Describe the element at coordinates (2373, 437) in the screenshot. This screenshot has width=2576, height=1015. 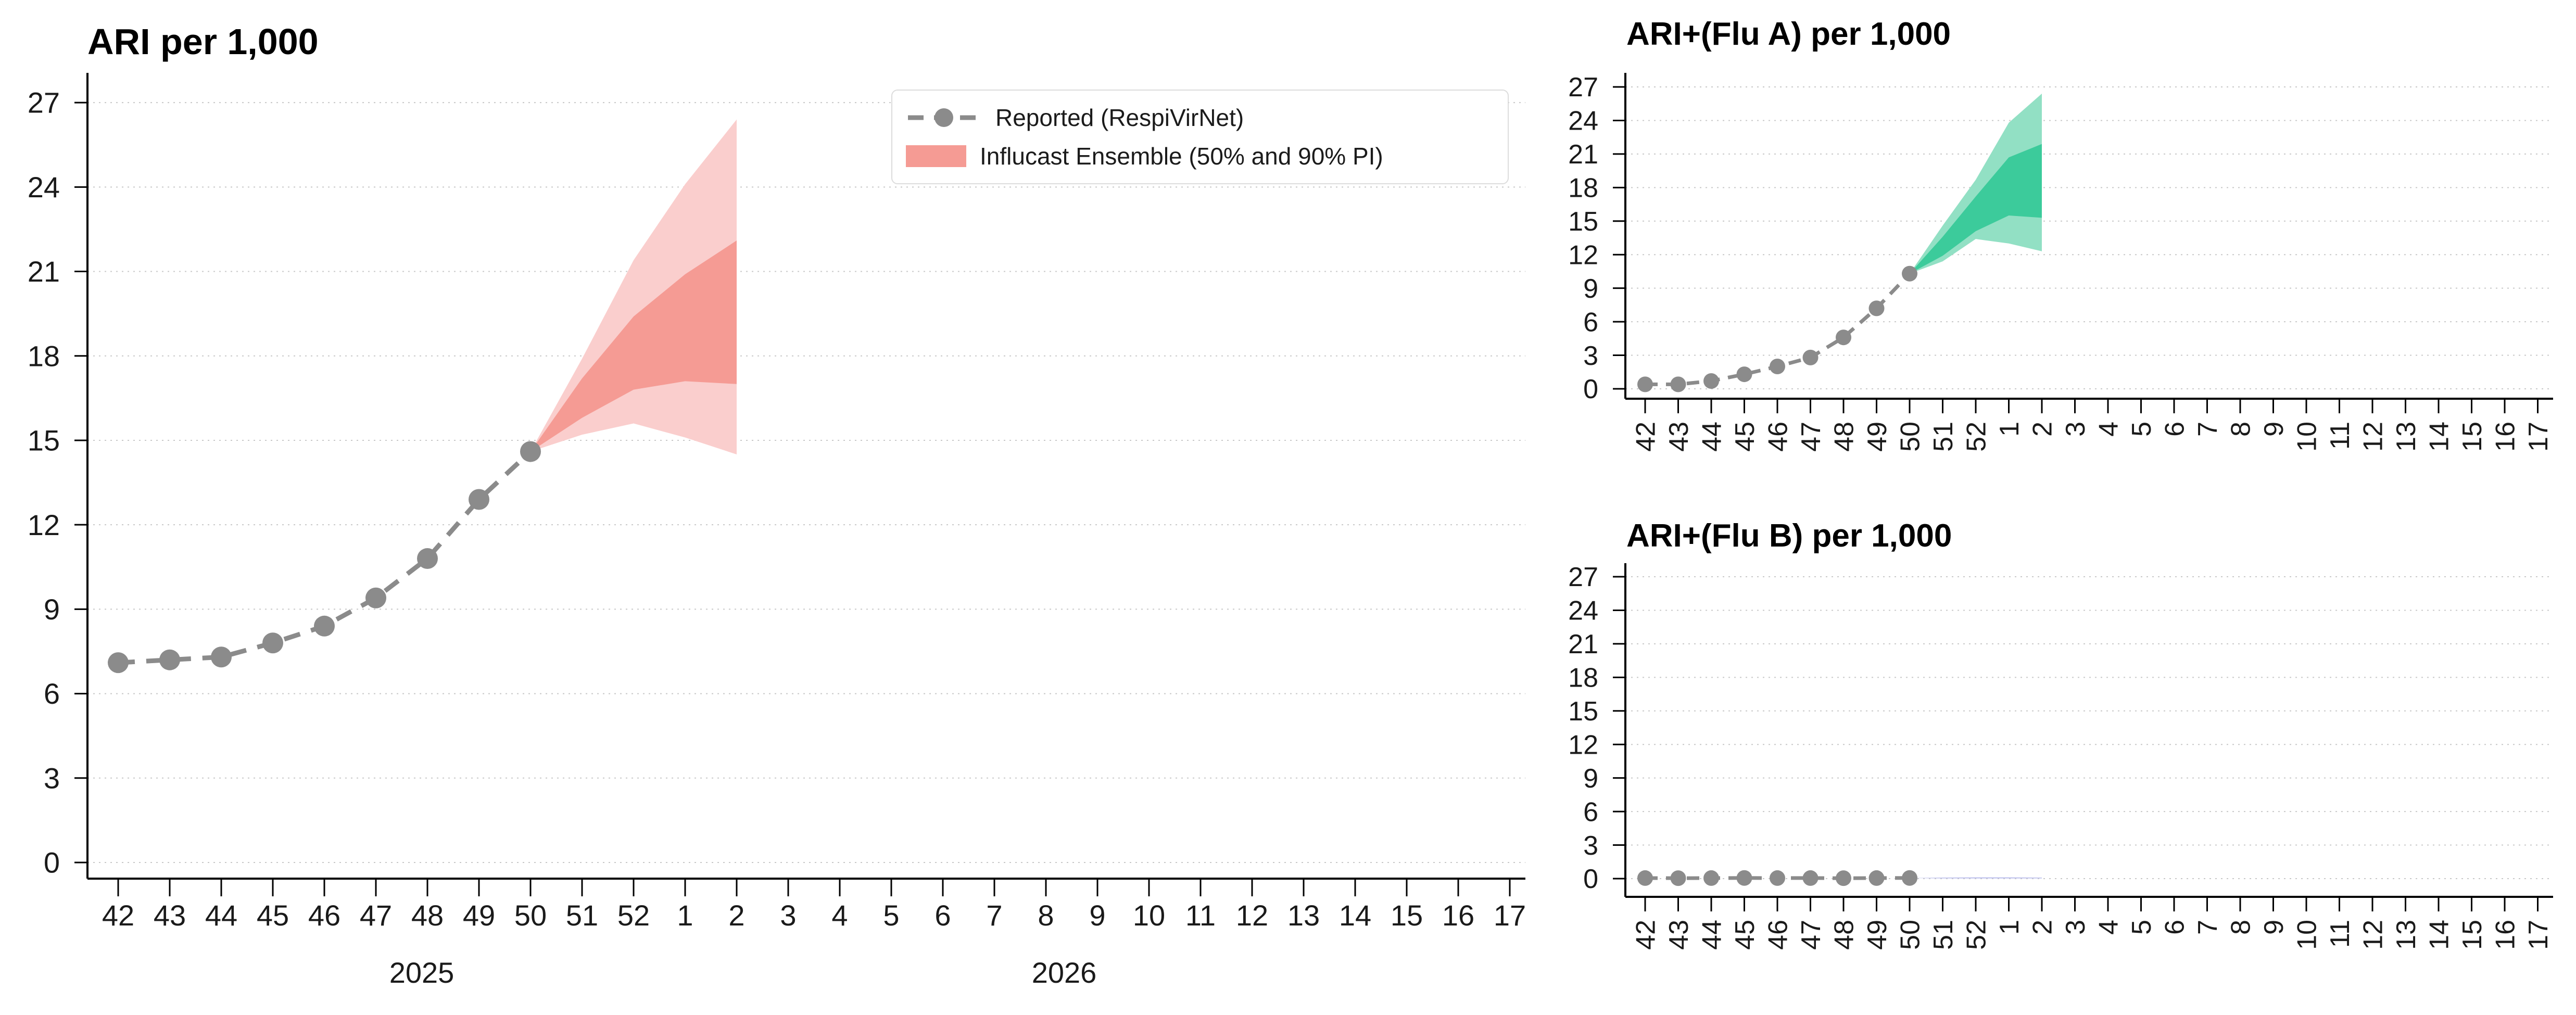
I see `flu-a-x-tick-label: 12` at that location.